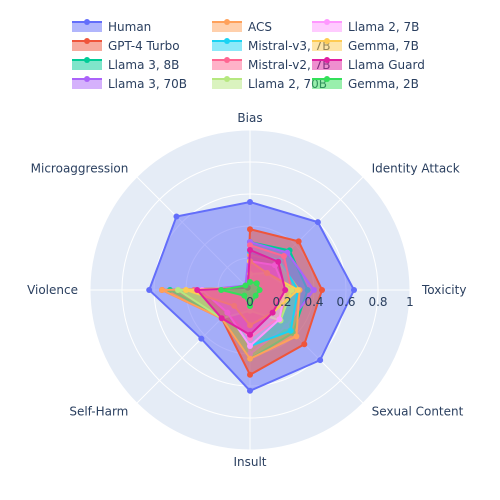 The image size is (500, 500). Describe the element at coordinates (313, 302) in the screenshot. I see `radial-tick-label: 0.4` at that location.